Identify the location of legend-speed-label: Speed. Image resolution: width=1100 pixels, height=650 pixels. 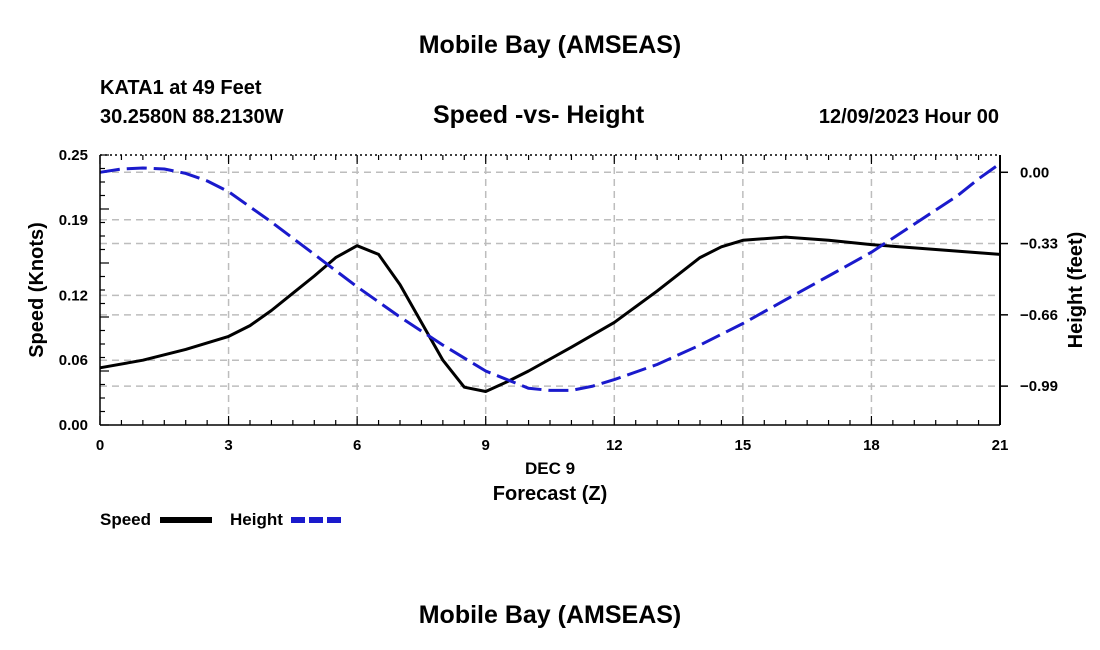
(125, 519).